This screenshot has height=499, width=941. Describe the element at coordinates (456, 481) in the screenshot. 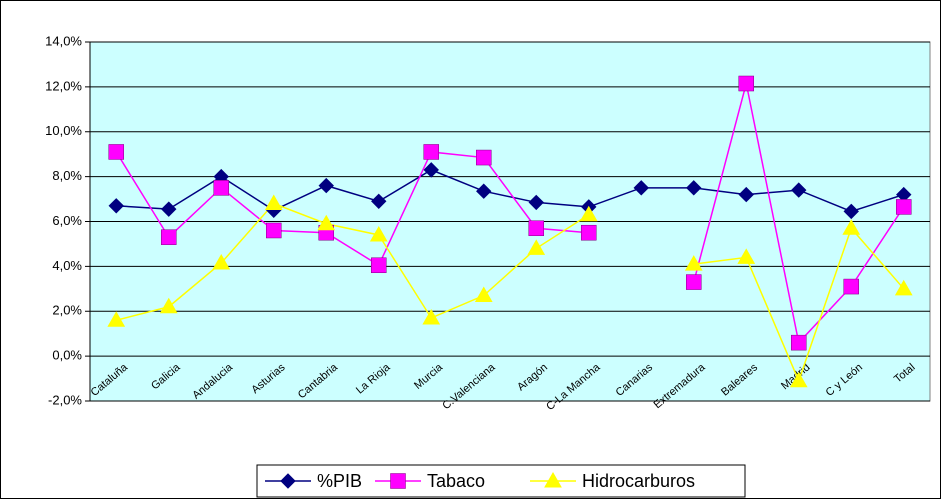

I see `legend-label: Tabaco` at that location.